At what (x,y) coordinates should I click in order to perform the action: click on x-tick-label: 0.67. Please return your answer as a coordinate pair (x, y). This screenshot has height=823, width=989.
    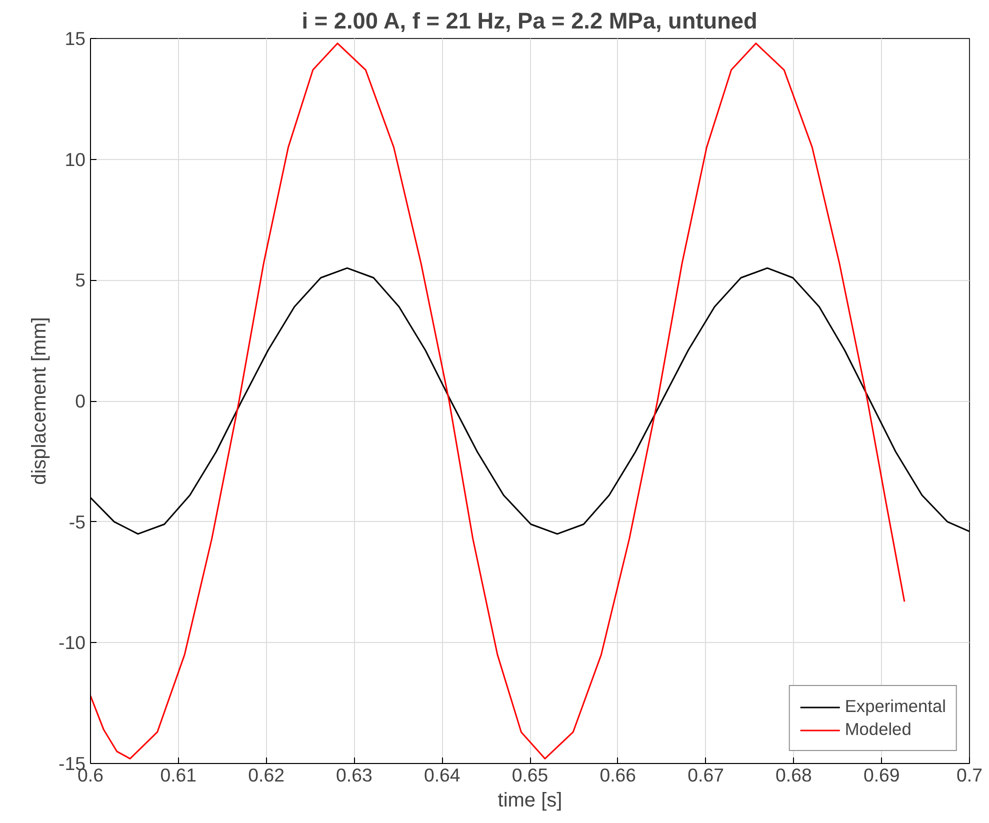
    Looking at the image, I should click on (706, 775).